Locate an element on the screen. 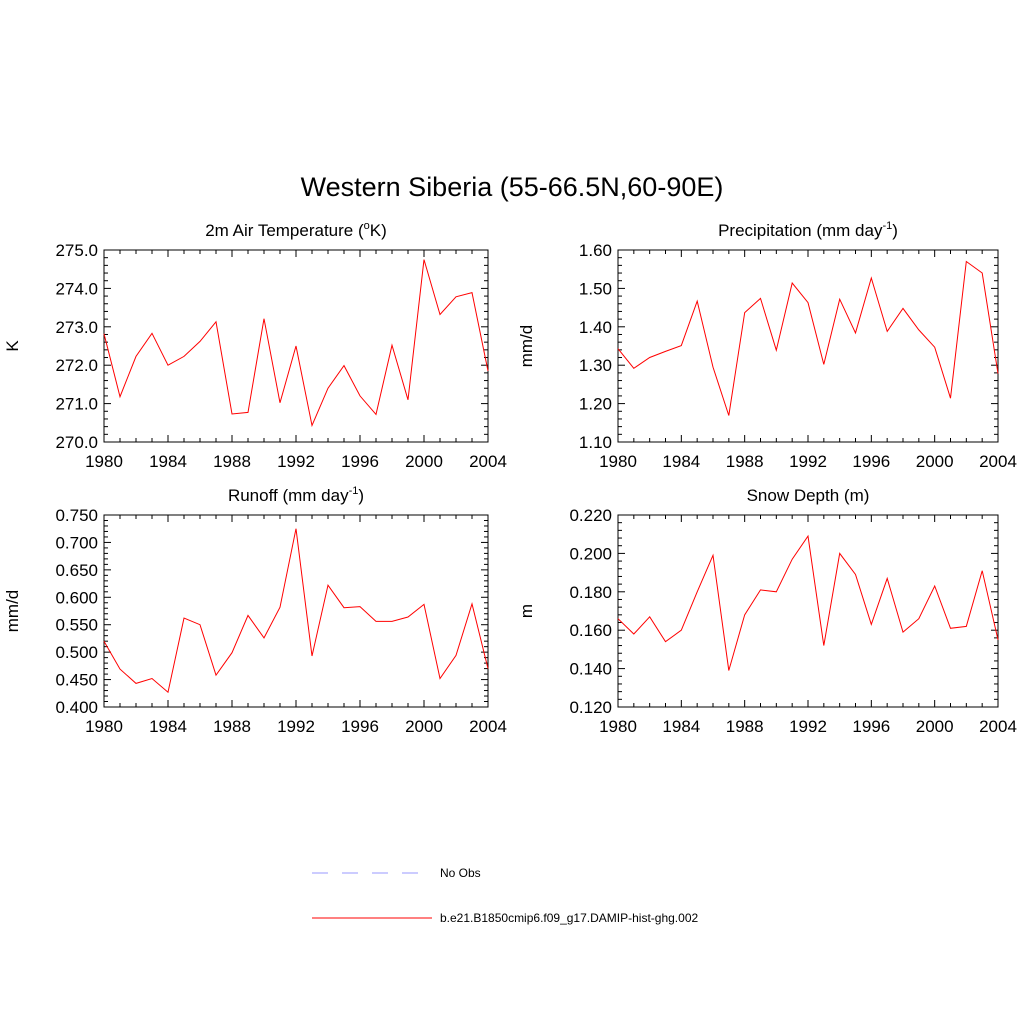  panel-title-title-main: Snow Depth (m) is located at coordinates (808, 495).